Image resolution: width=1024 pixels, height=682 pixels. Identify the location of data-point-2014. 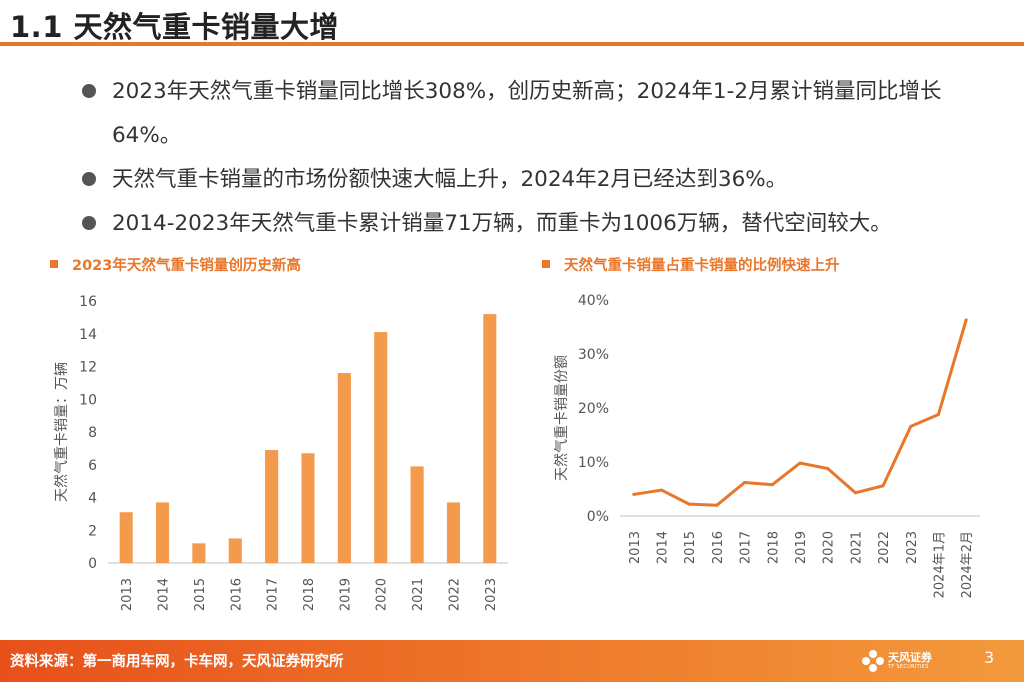
(662, 490).